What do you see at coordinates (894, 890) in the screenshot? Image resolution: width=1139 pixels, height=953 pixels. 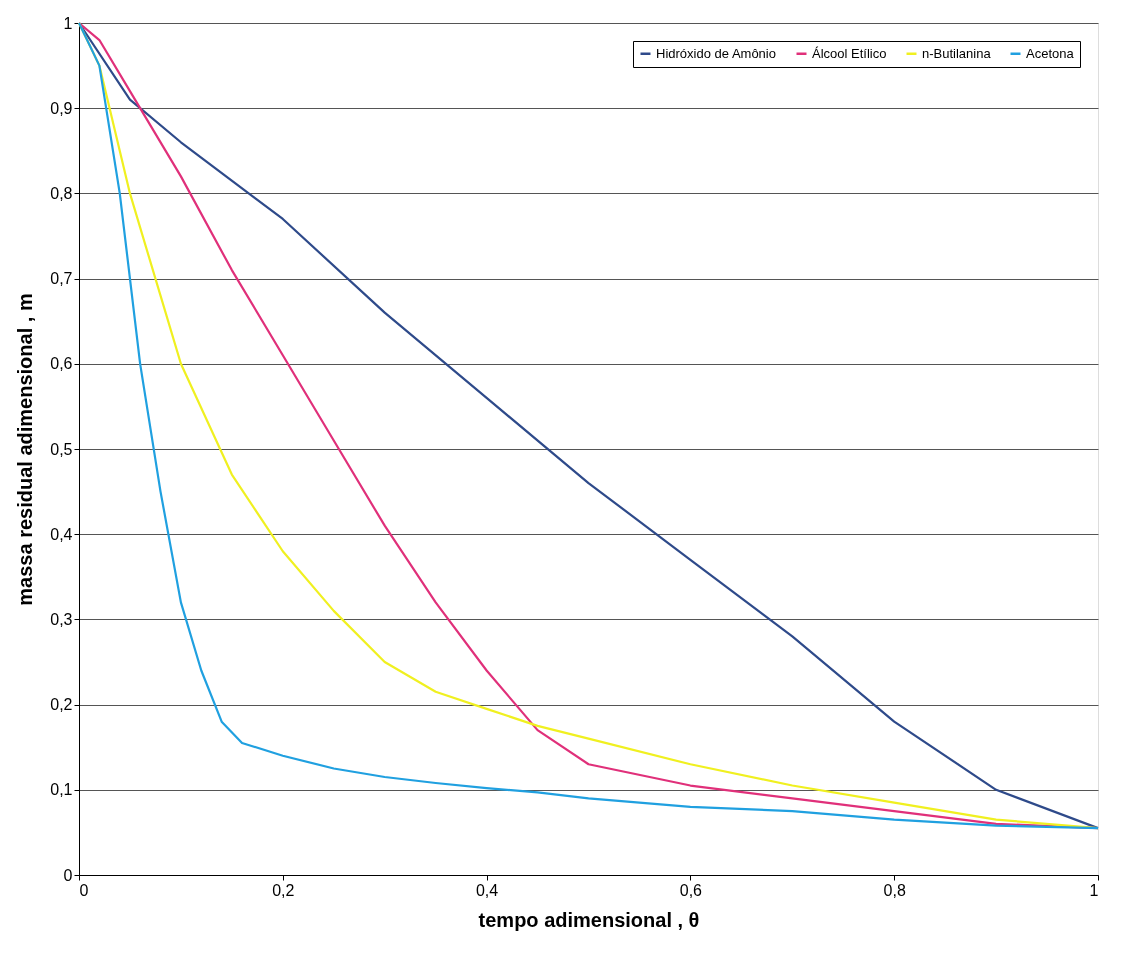 I see `x-tick-label: 0,8` at bounding box center [894, 890].